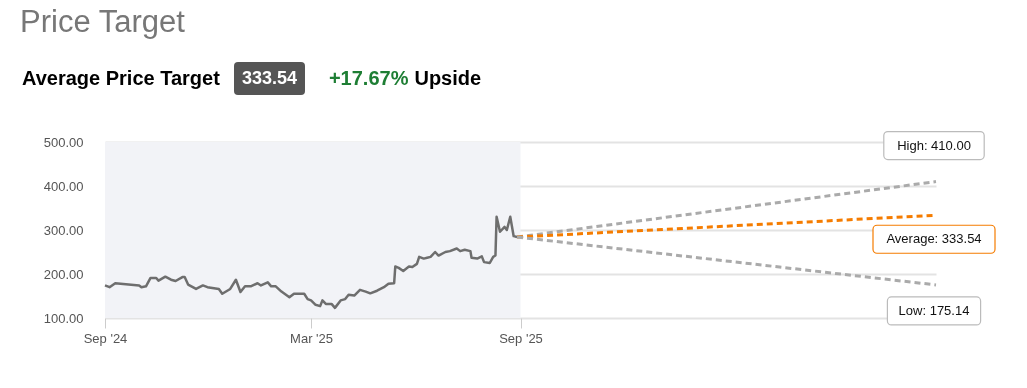  What do you see at coordinates (934, 310) in the screenshot?
I see `annotation: Low: 175.14` at bounding box center [934, 310].